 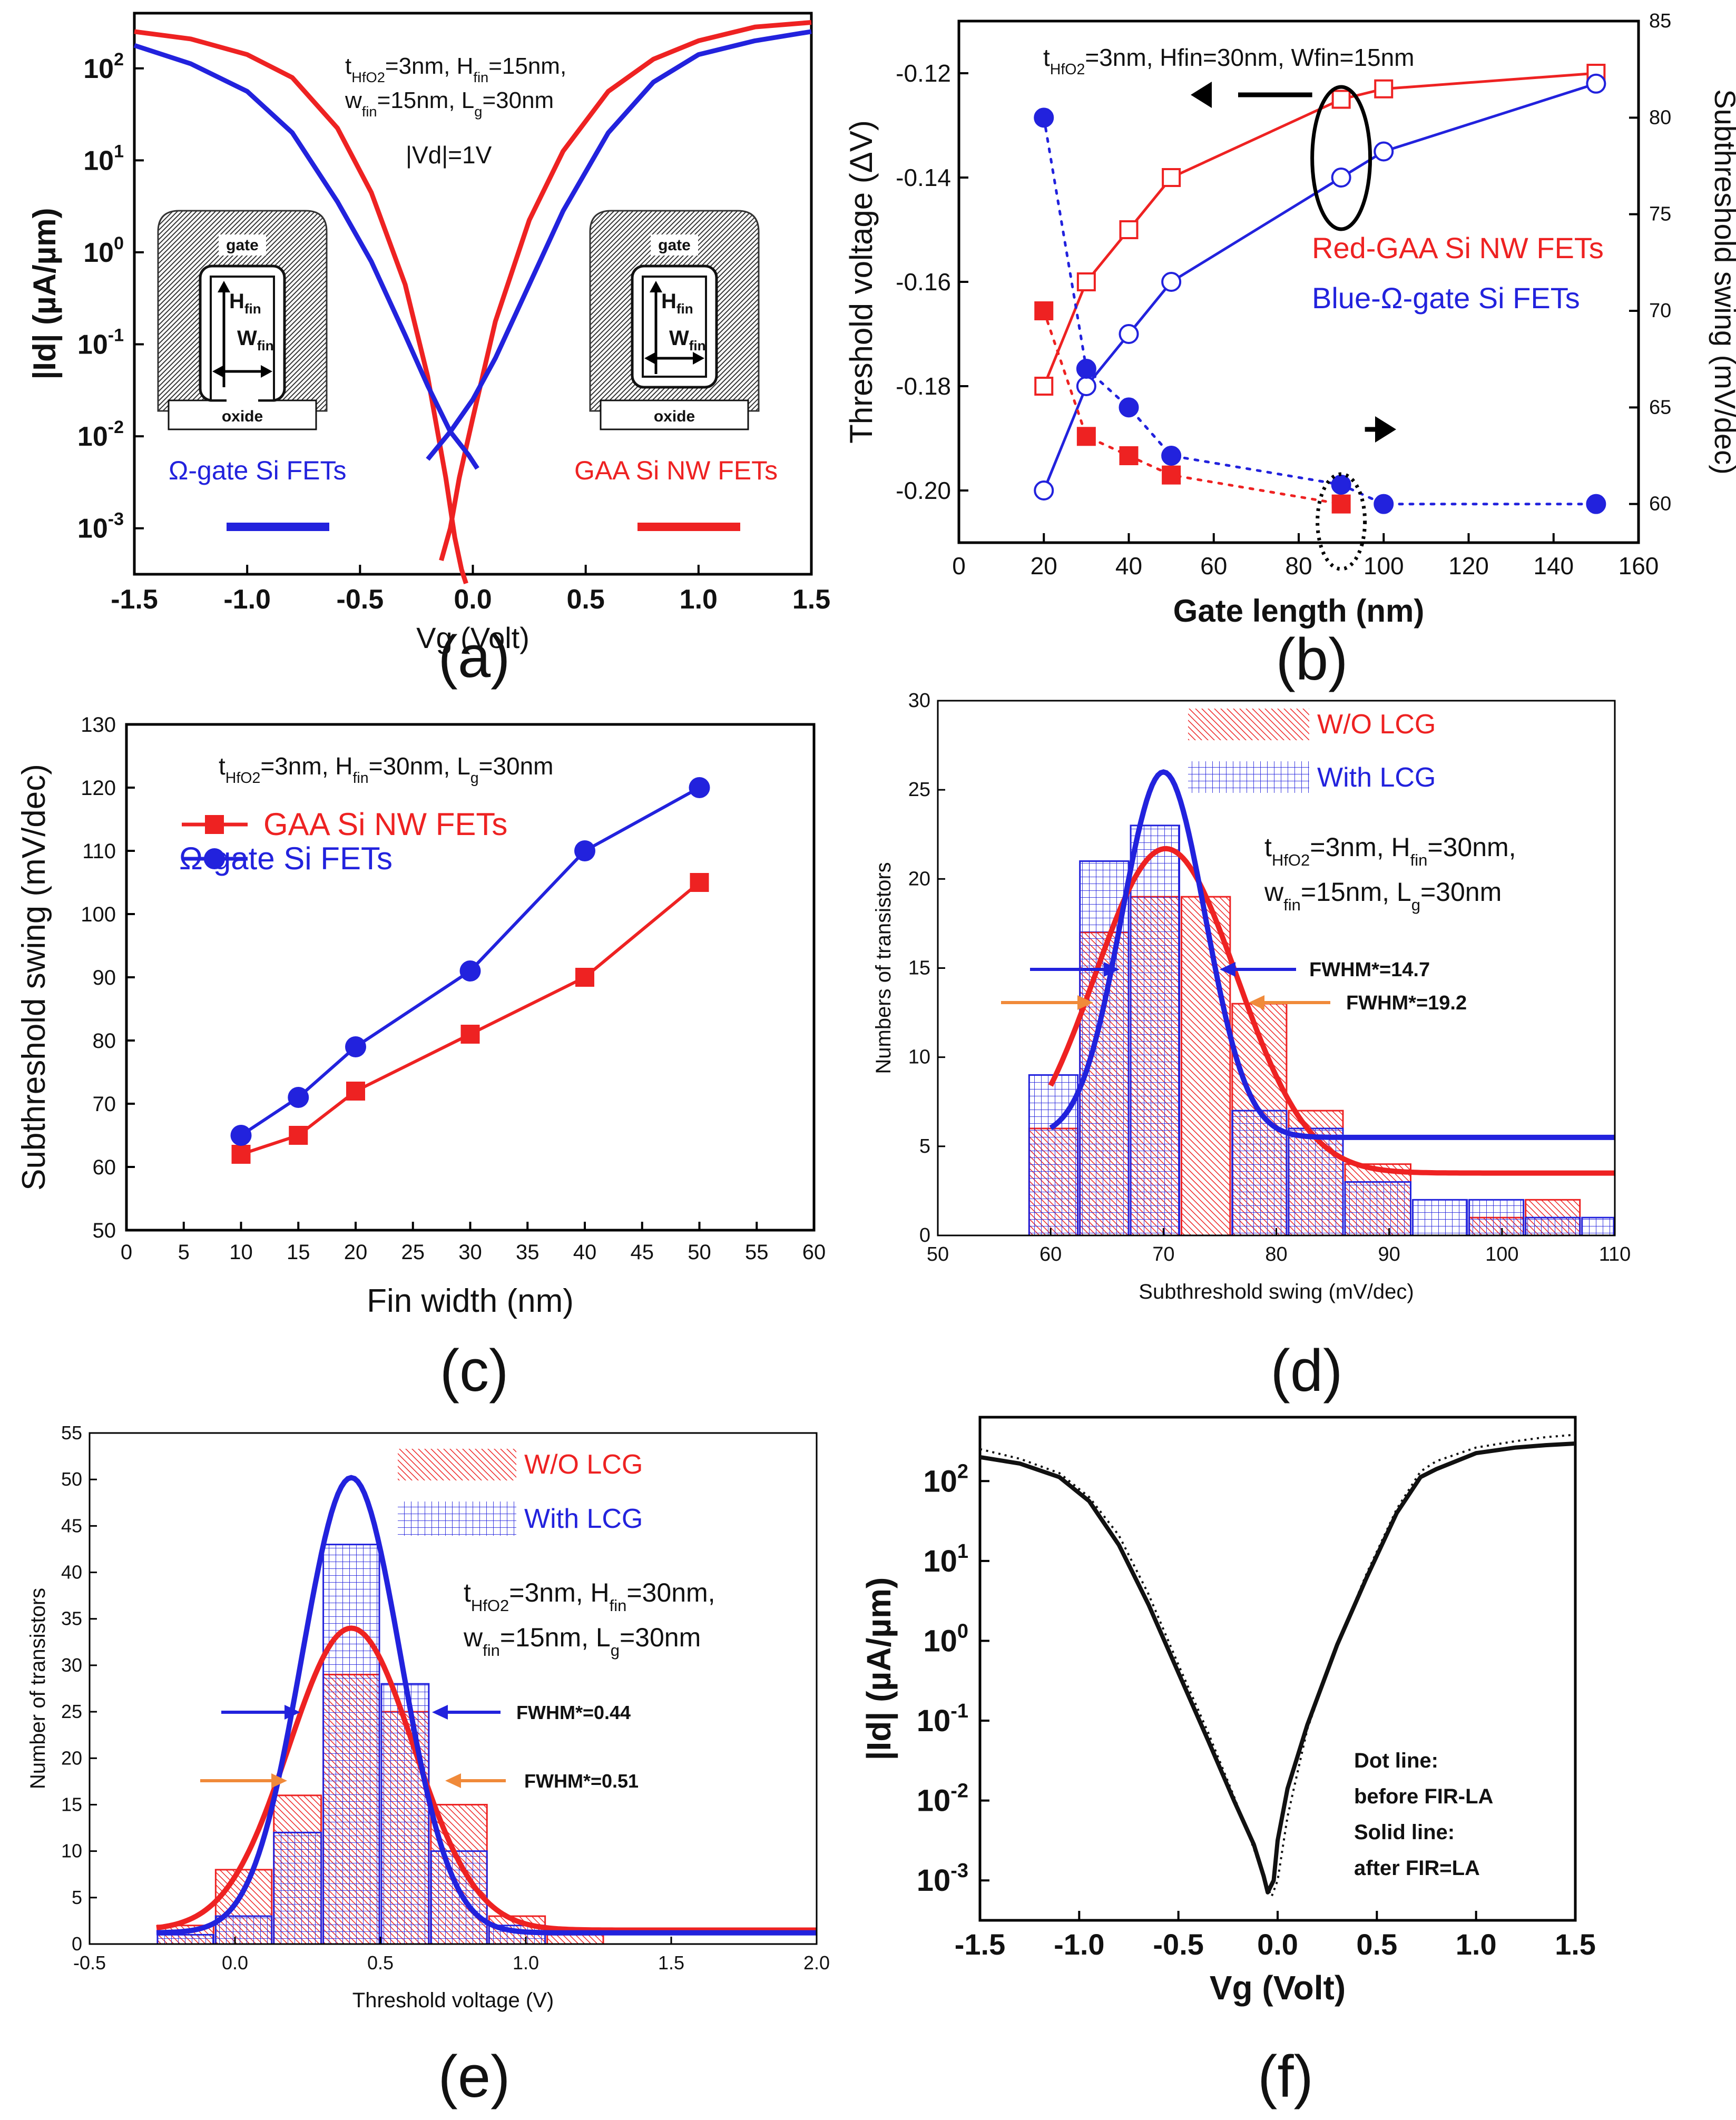 What do you see at coordinates (116, 427) in the screenshot?
I see `tick-exponent: -2` at bounding box center [116, 427].